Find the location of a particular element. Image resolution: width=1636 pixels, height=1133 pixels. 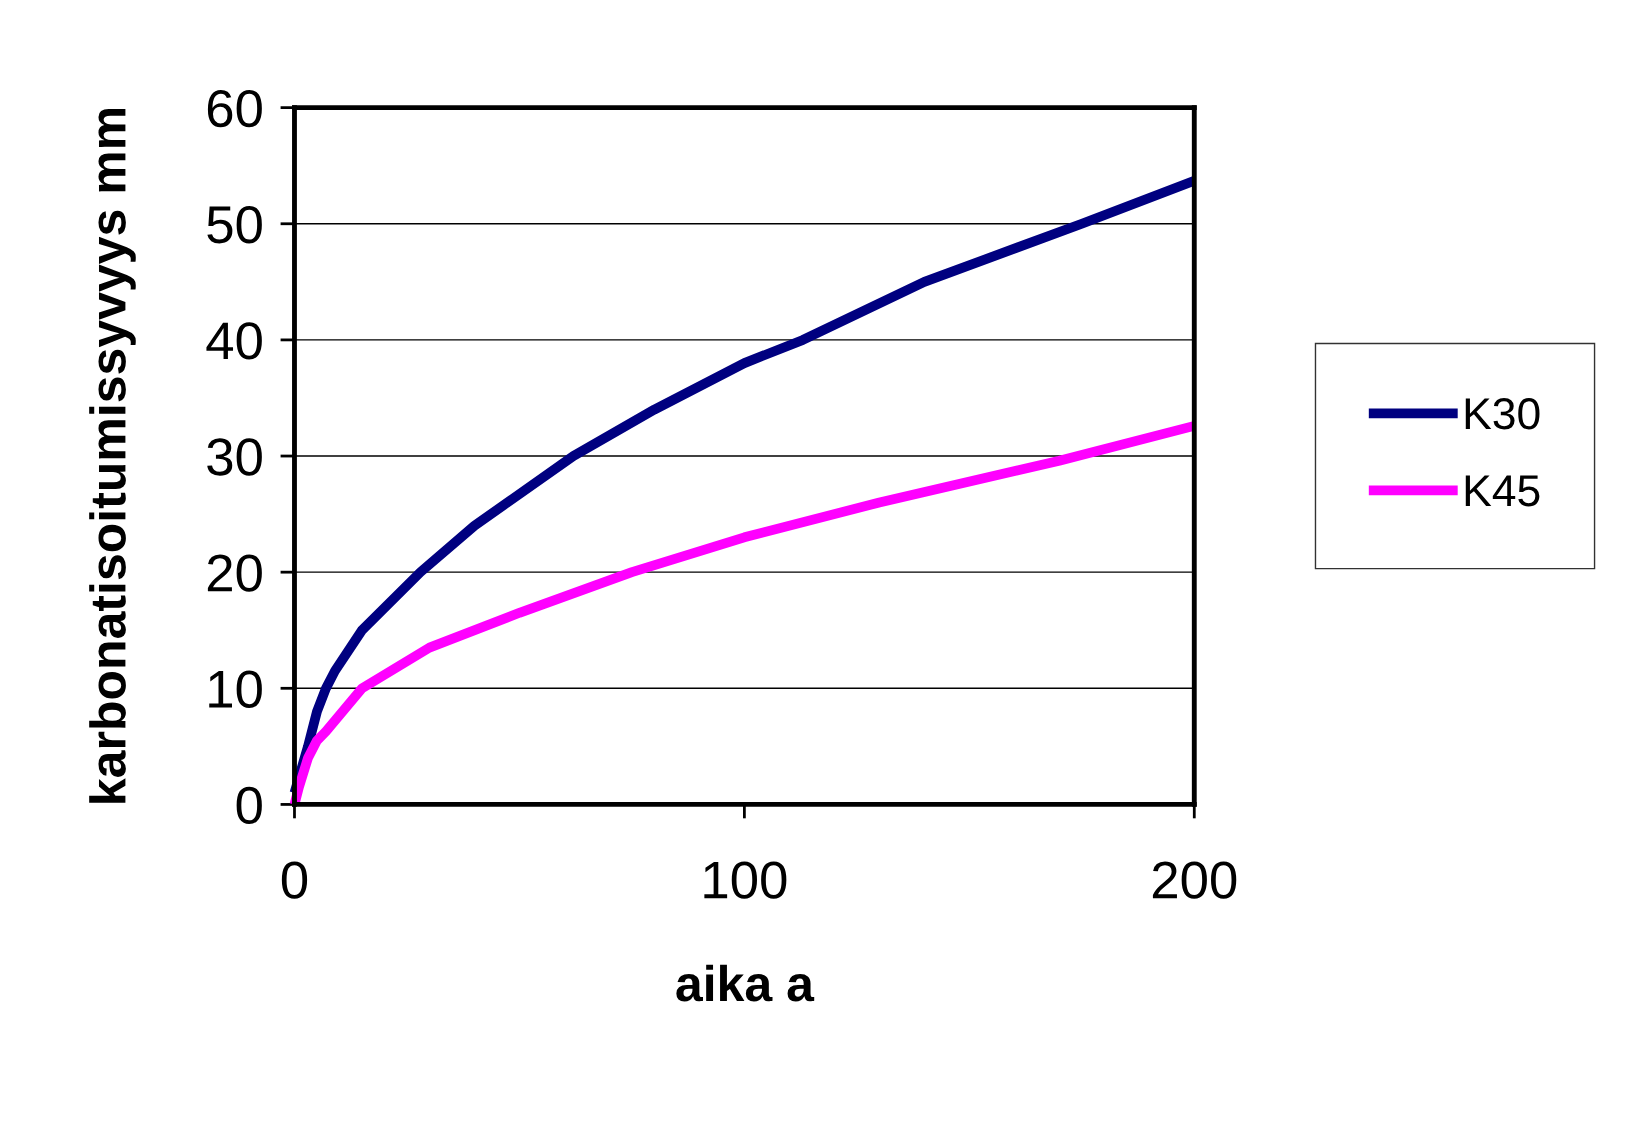

legend-label: K30 is located at coordinates (1502, 414).